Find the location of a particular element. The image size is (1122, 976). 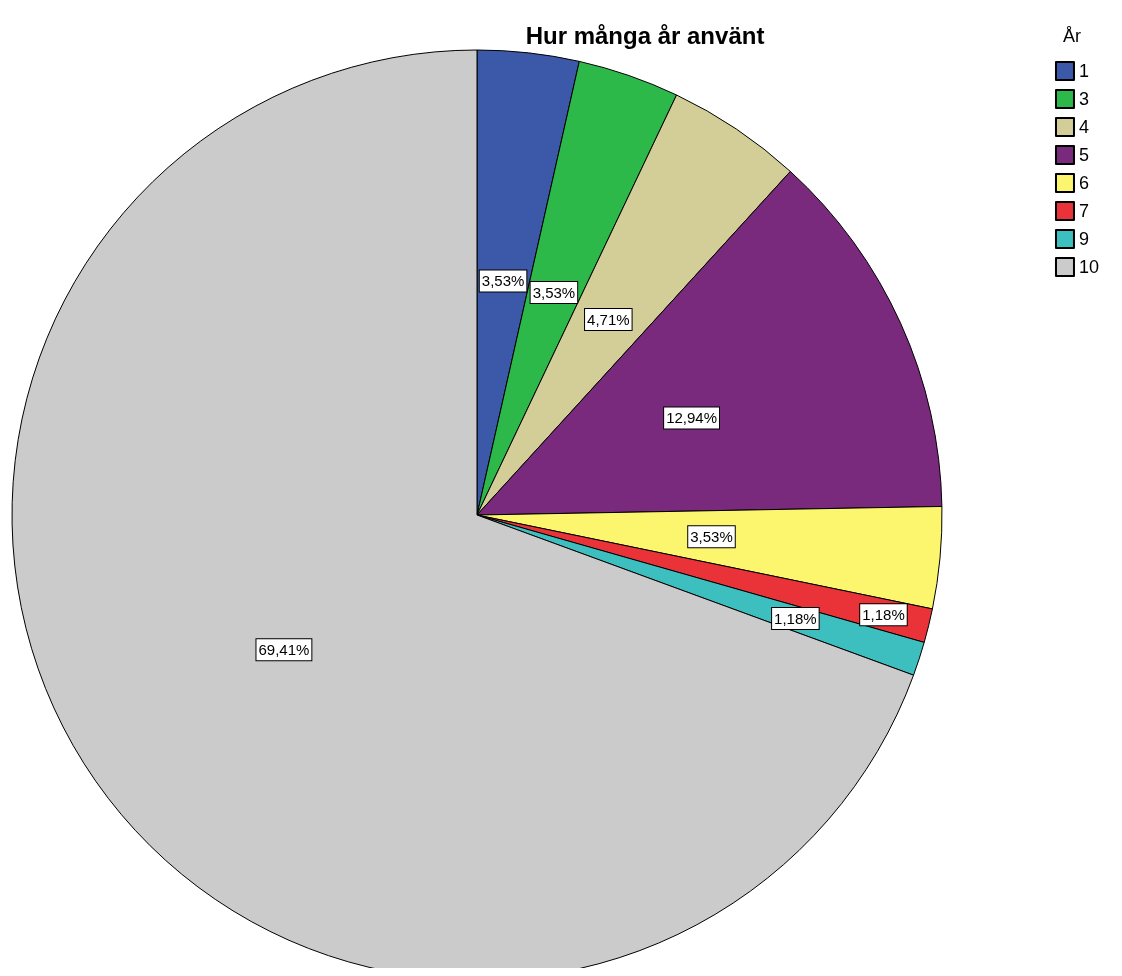

chart-title: Hur många år använt is located at coordinates (645, 35).